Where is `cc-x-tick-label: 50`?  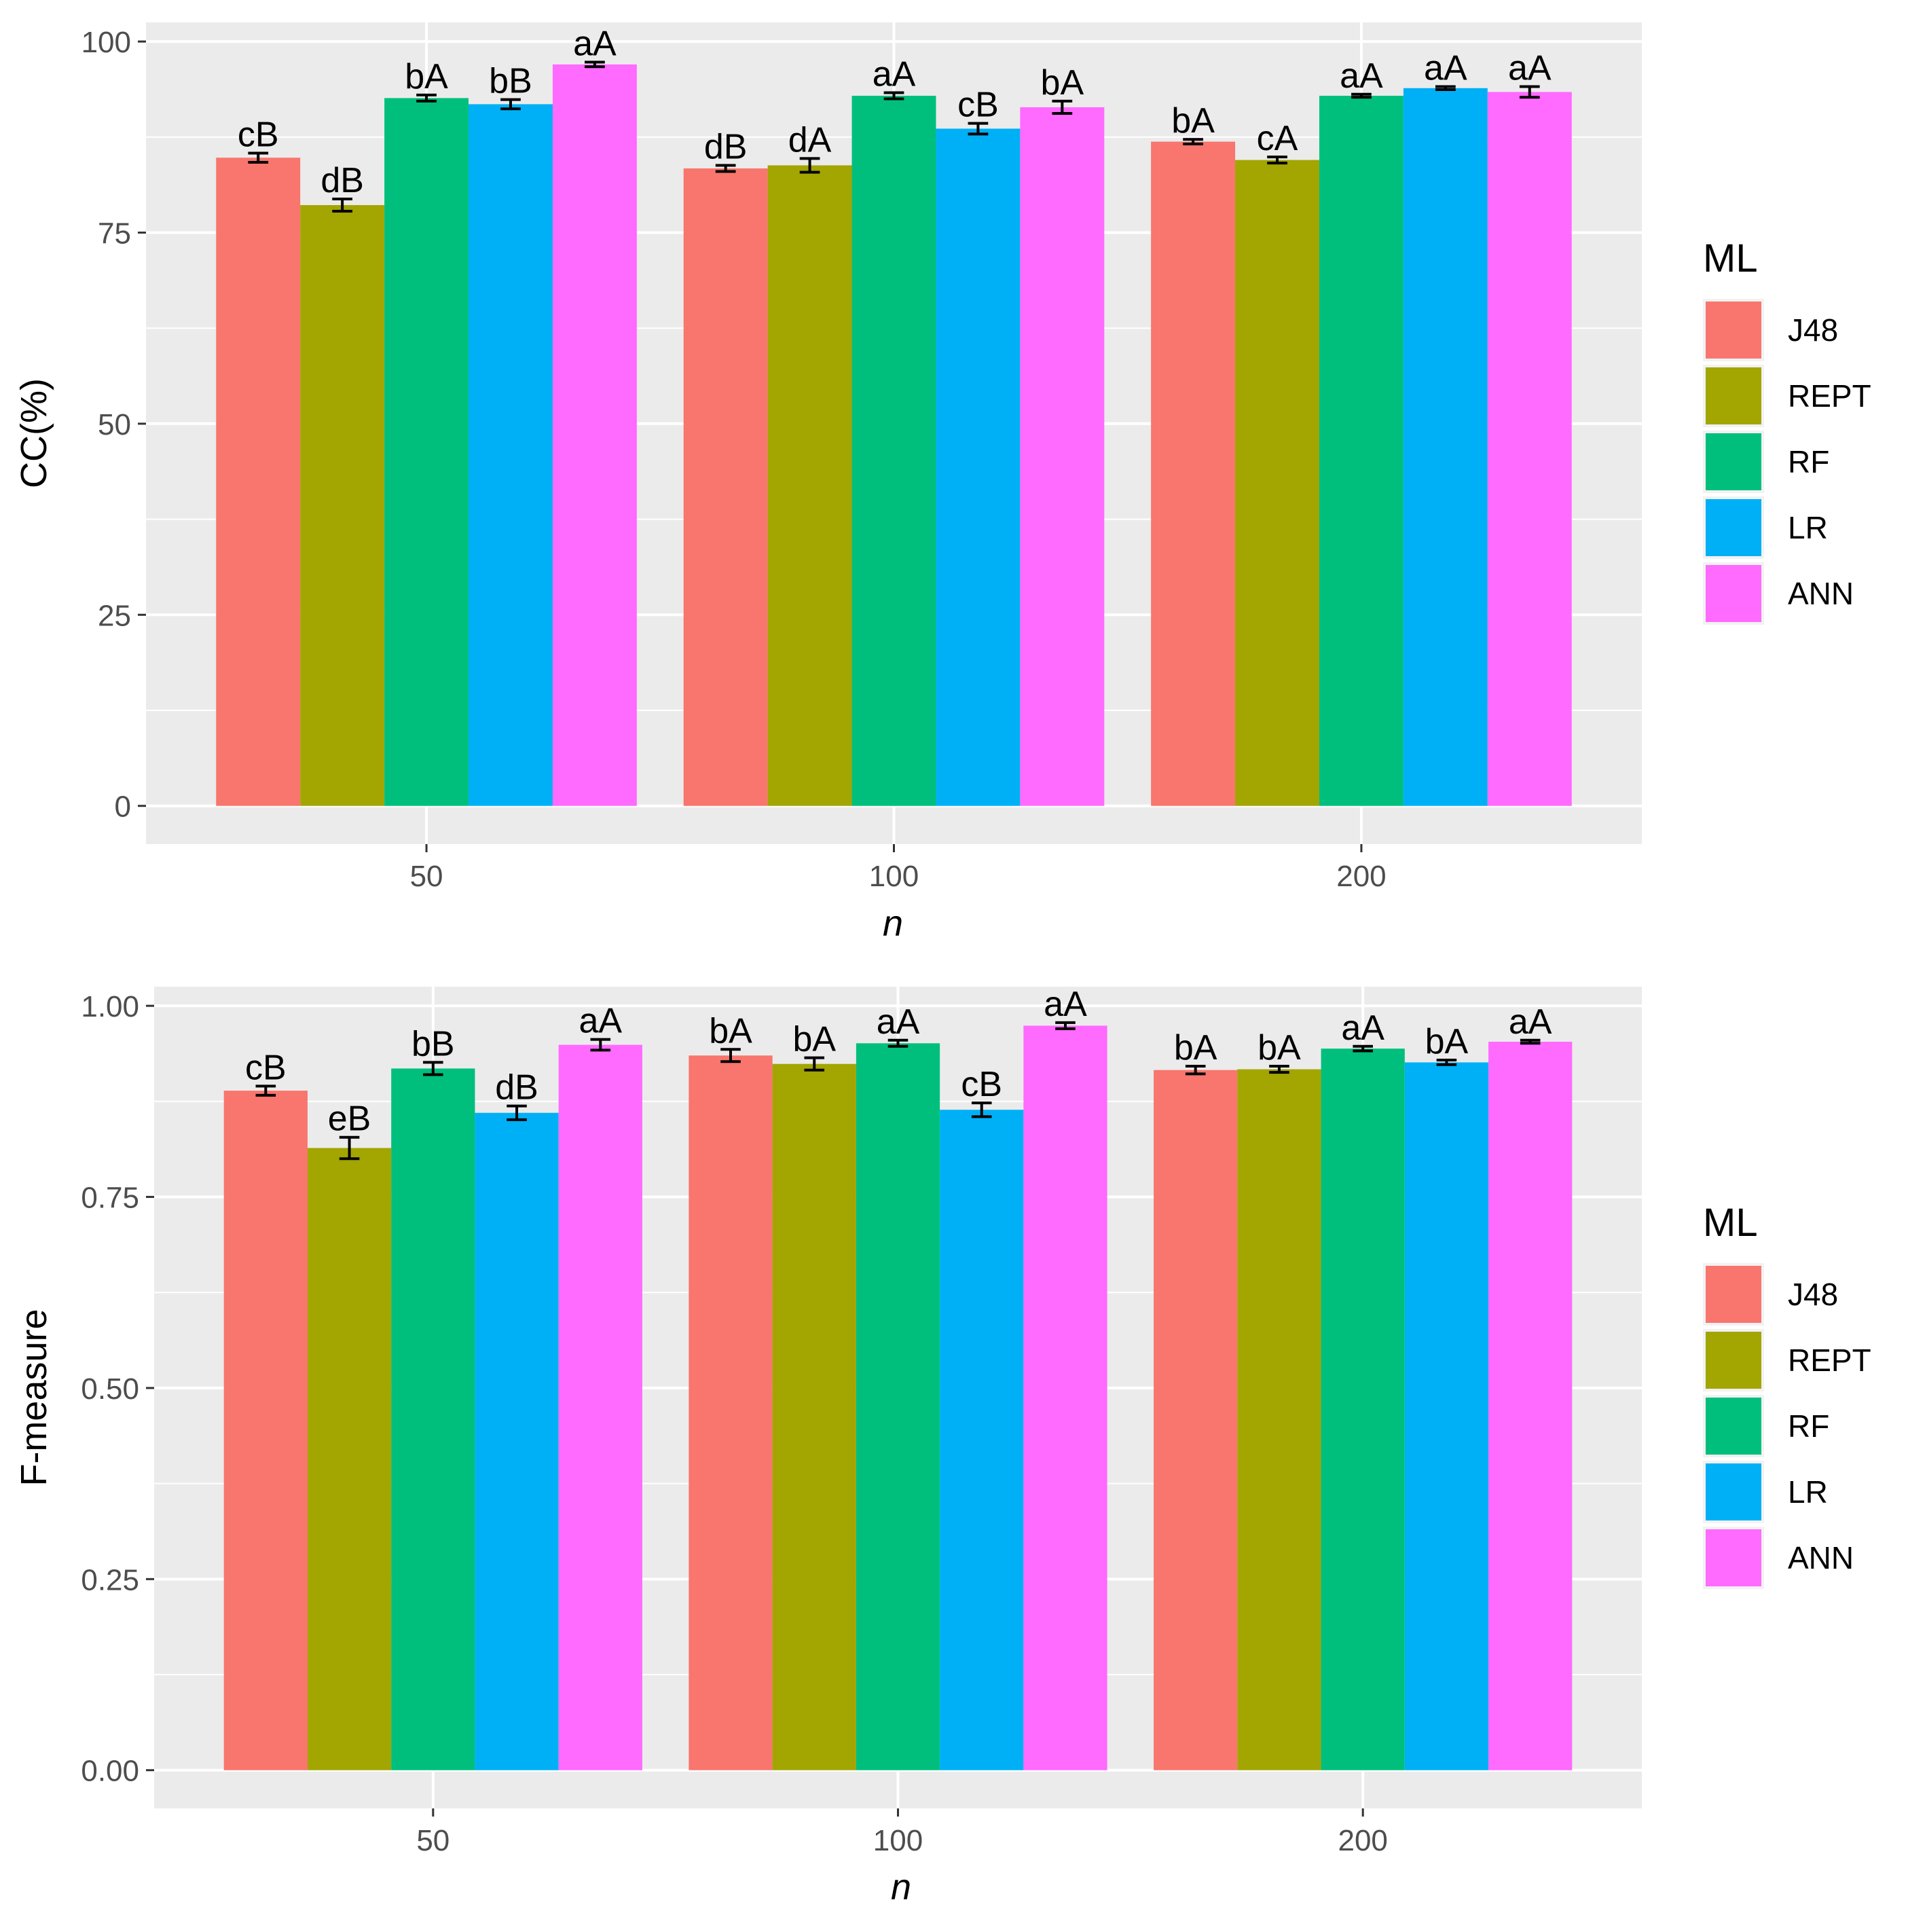
cc-x-tick-label: 50 is located at coordinates (426, 876).